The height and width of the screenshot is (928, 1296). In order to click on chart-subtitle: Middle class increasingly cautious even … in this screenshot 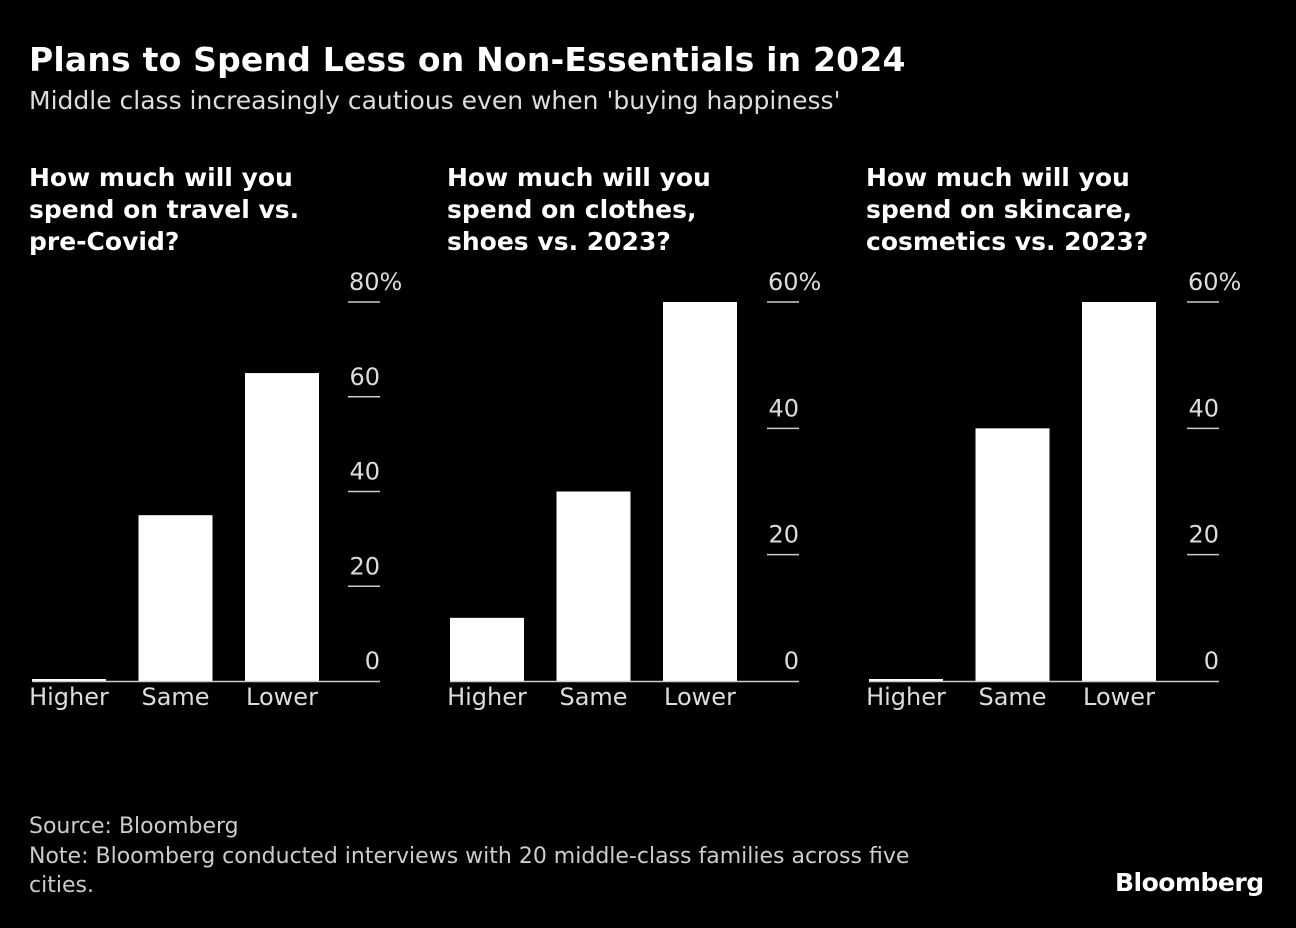, I will do `click(435, 100)`.